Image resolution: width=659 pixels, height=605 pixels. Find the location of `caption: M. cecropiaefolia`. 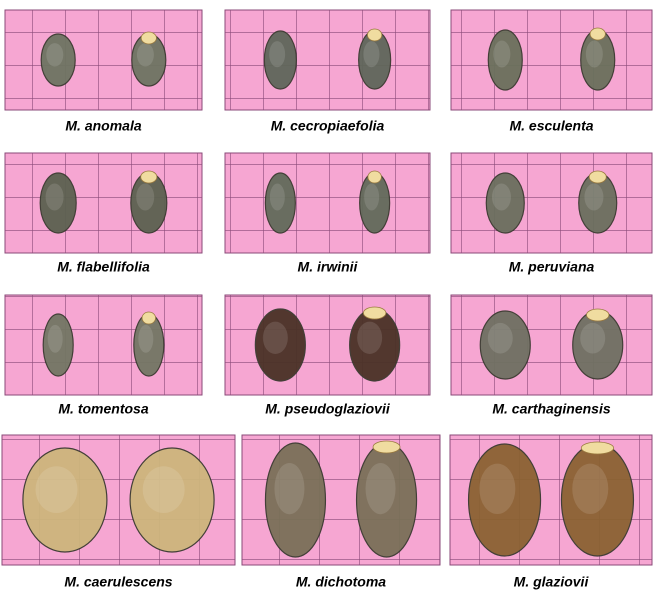

caption: M. cecropiaefolia is located at coordinates (328, 126).